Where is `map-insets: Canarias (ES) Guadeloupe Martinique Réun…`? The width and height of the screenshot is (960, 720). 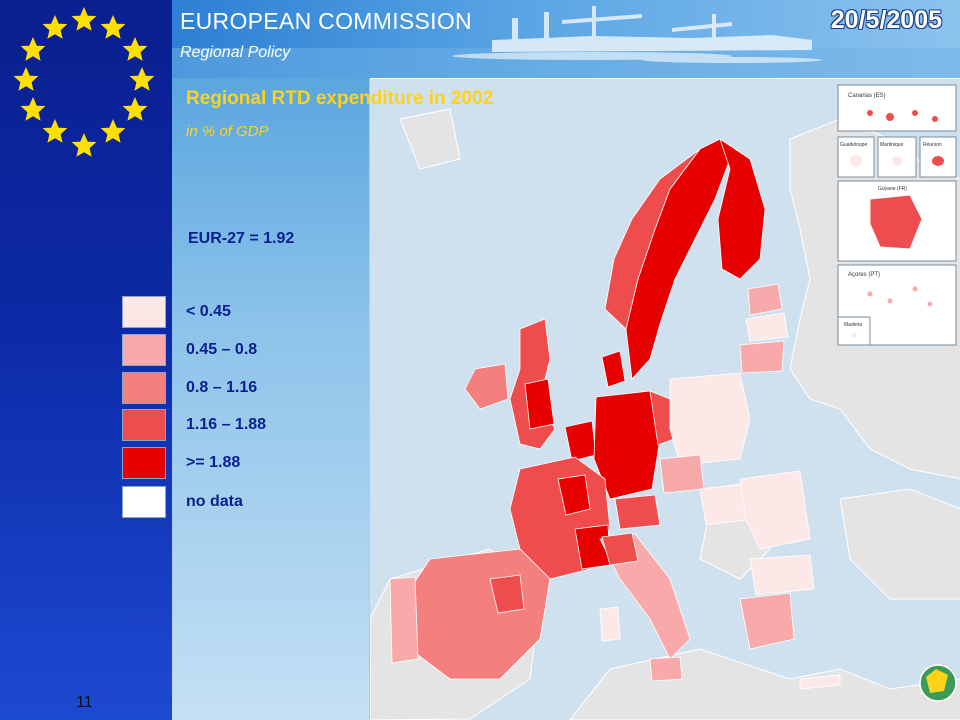
map-insets: Canarias (ES) Guadeloupe Martinique Réun… is located at coordinates (897, 215).